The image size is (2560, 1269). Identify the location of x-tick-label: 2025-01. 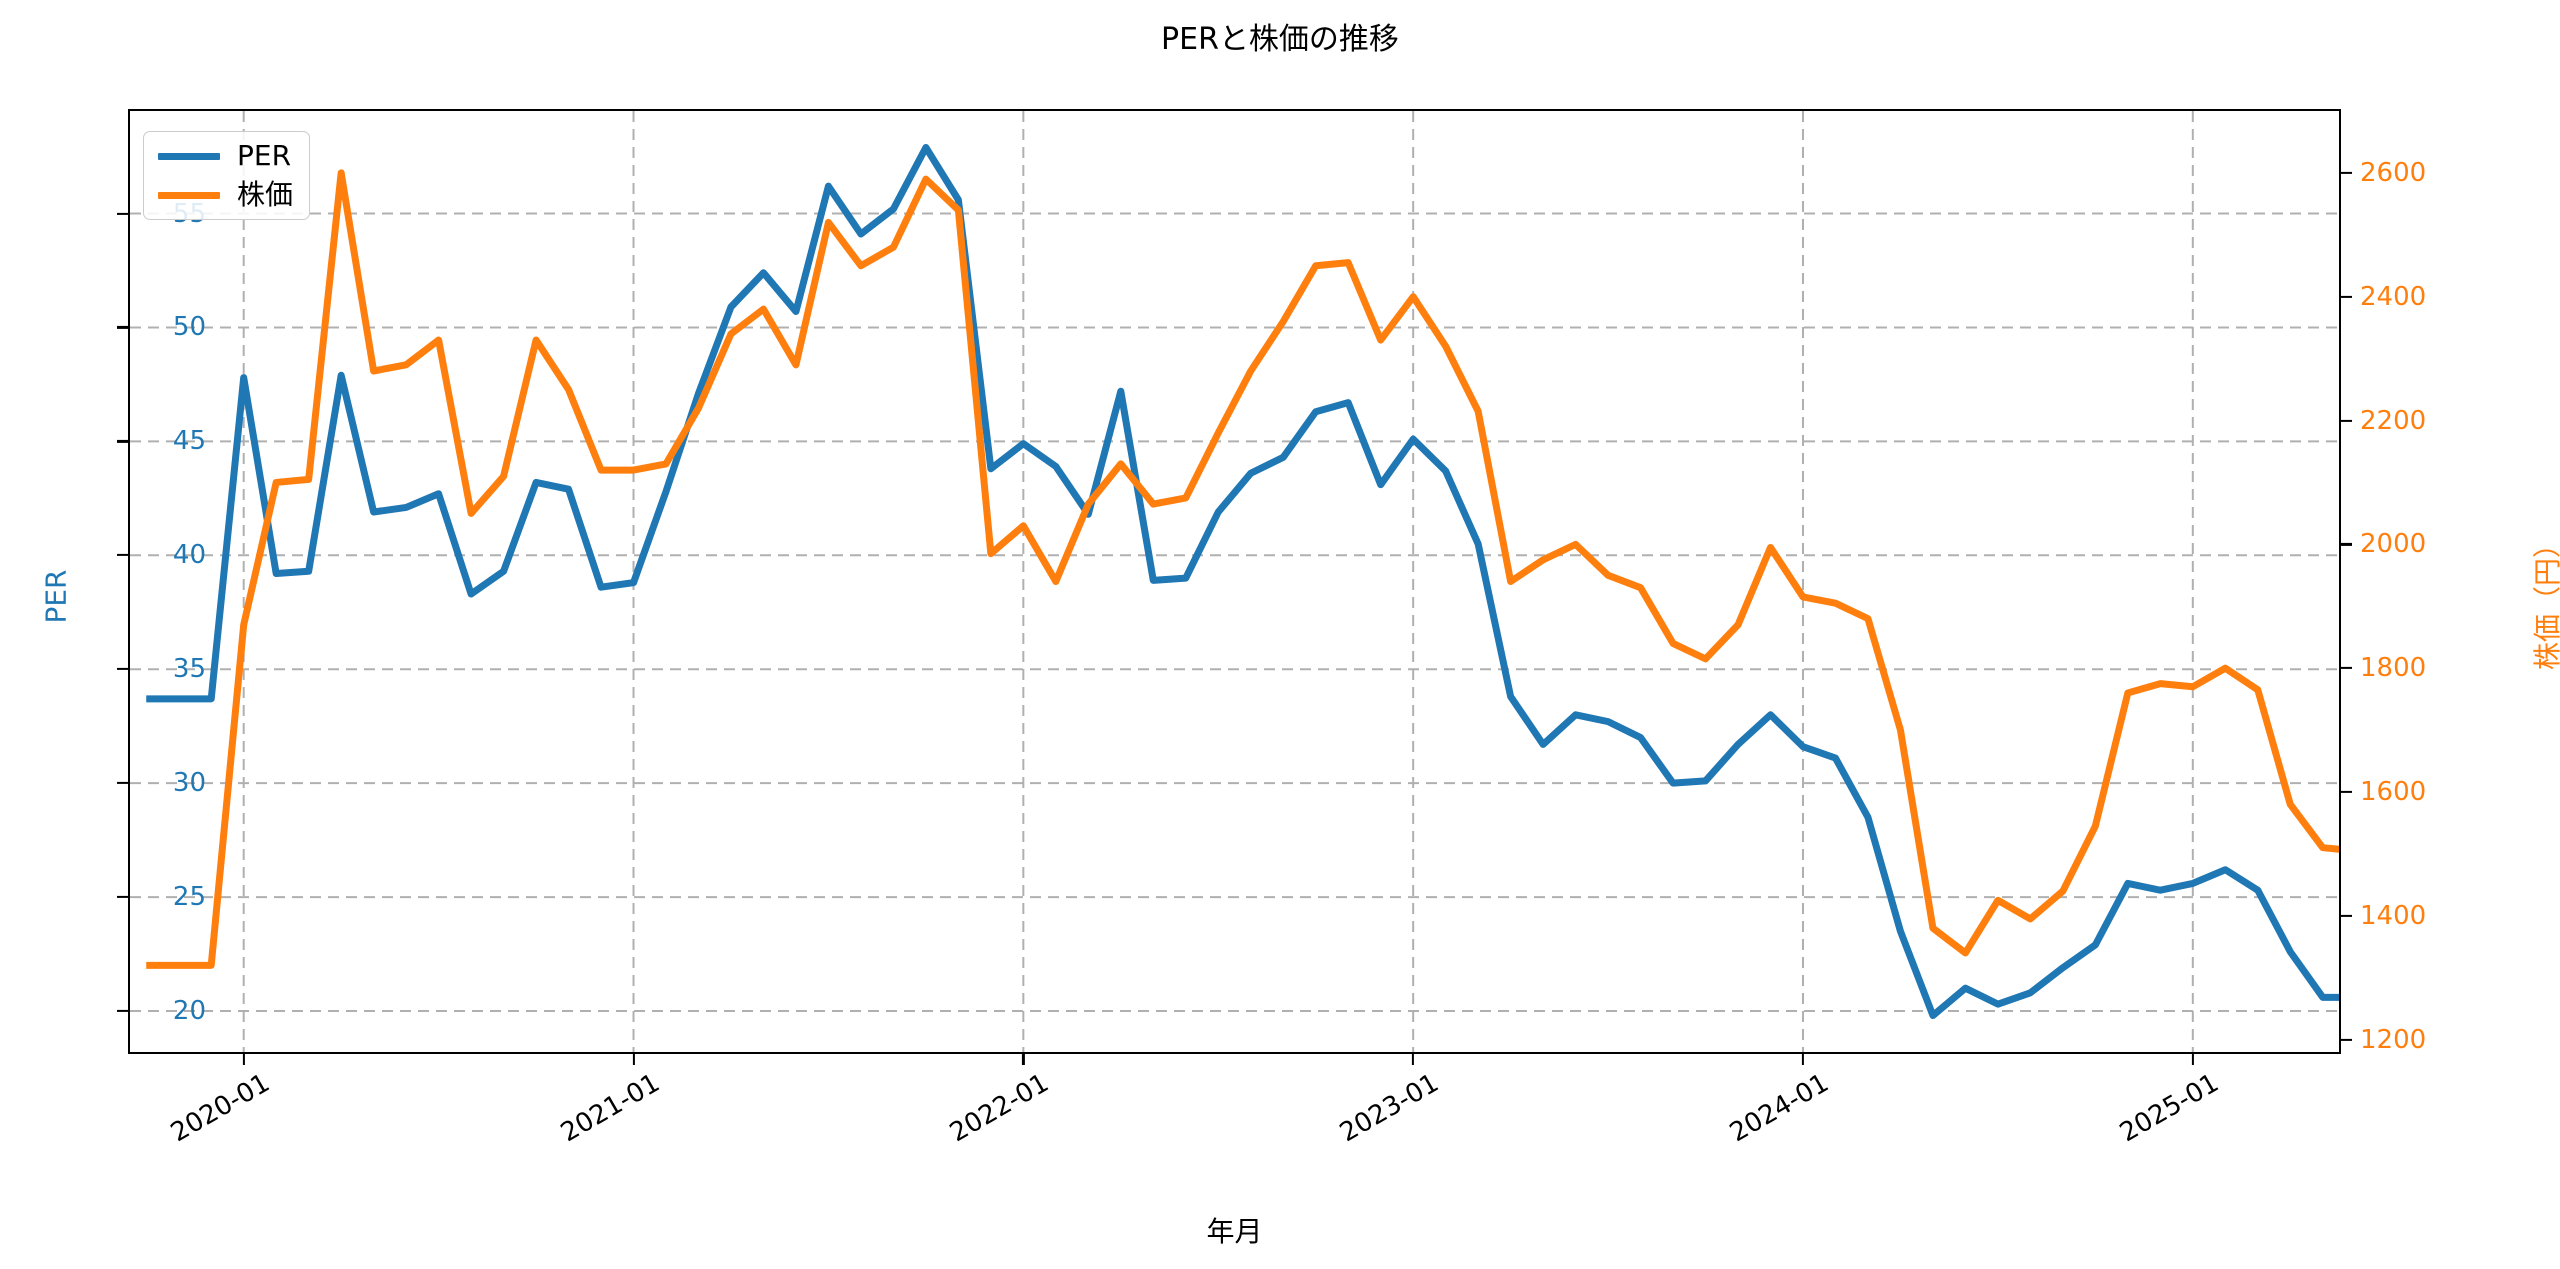
(2169, 1108).